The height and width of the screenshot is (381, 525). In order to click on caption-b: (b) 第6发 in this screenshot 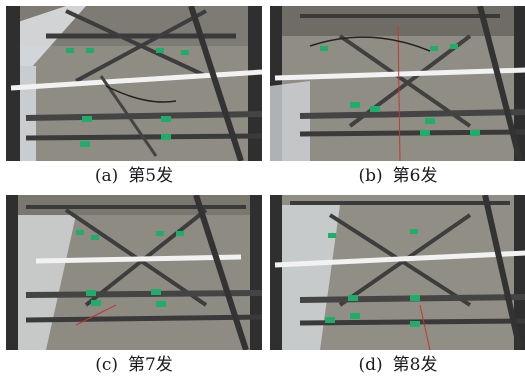, I will do `click(397, 176)`.